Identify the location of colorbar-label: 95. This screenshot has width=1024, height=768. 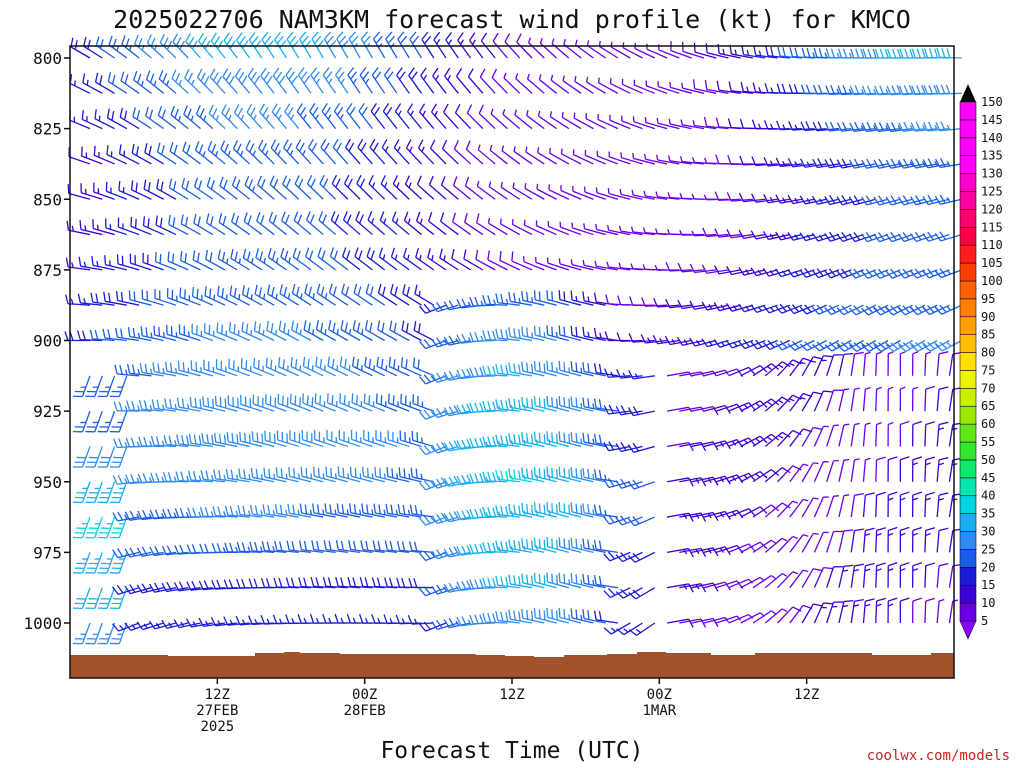
(988, 299).